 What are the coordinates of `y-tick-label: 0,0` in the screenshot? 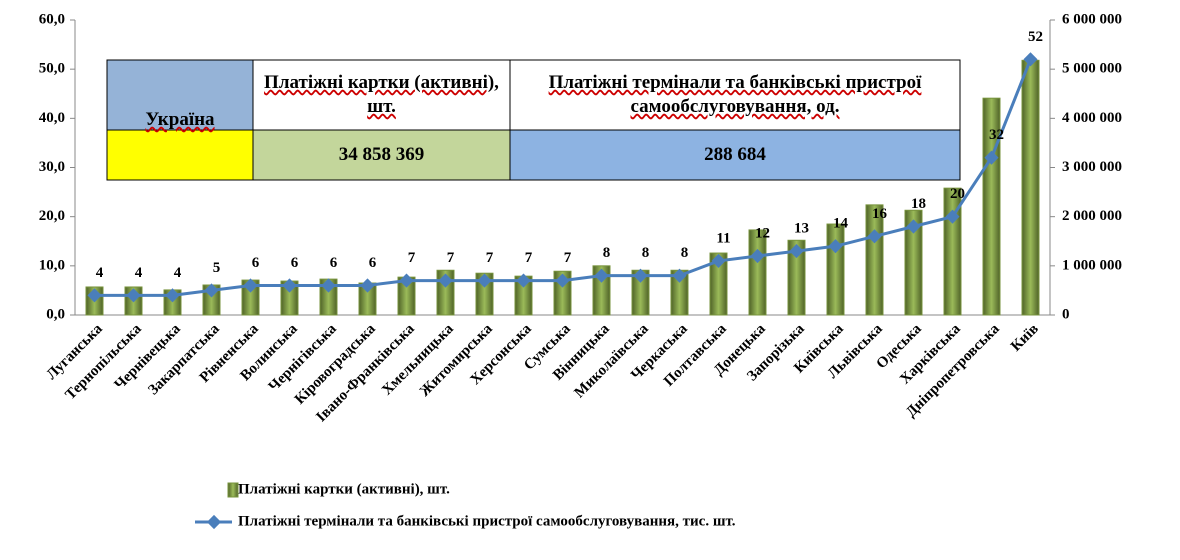 It's located at (55, 314).